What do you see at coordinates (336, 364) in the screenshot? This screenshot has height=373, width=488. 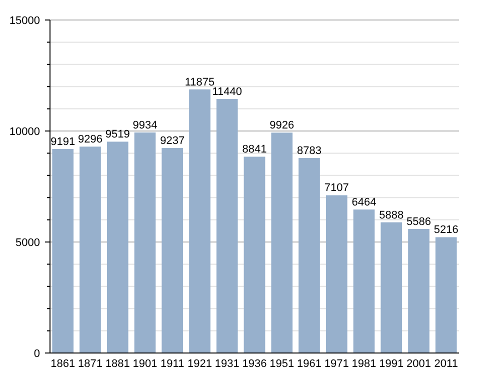 I see `x-tick-label: 1971` at bounding box center [336, 364].